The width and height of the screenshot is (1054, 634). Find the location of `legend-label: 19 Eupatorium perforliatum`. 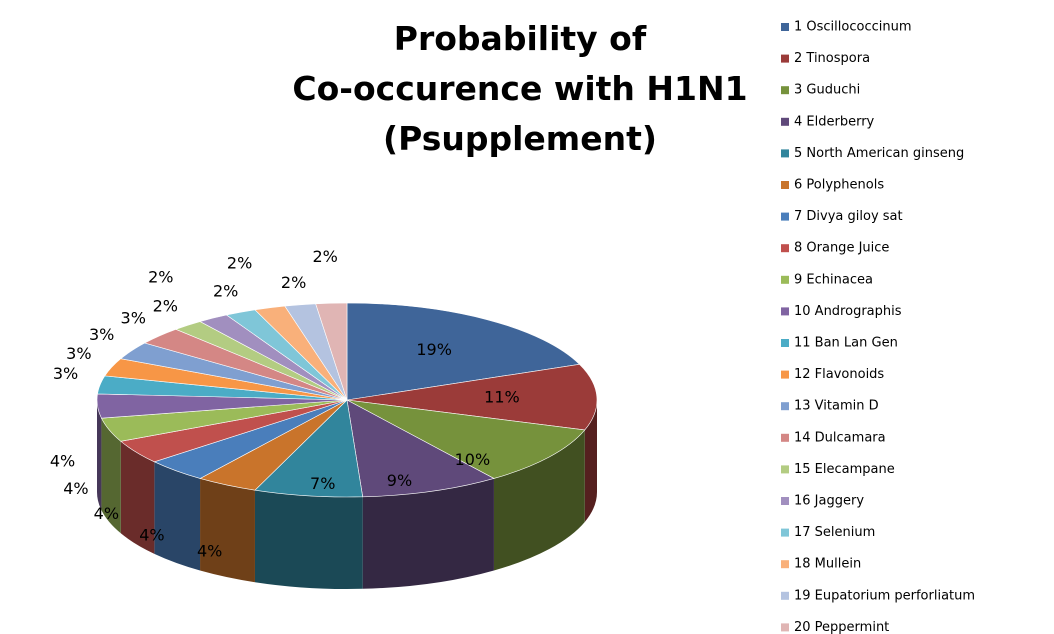

legend-label: 19 Eupatorium perforliatum is located at coordinates (884, 595).